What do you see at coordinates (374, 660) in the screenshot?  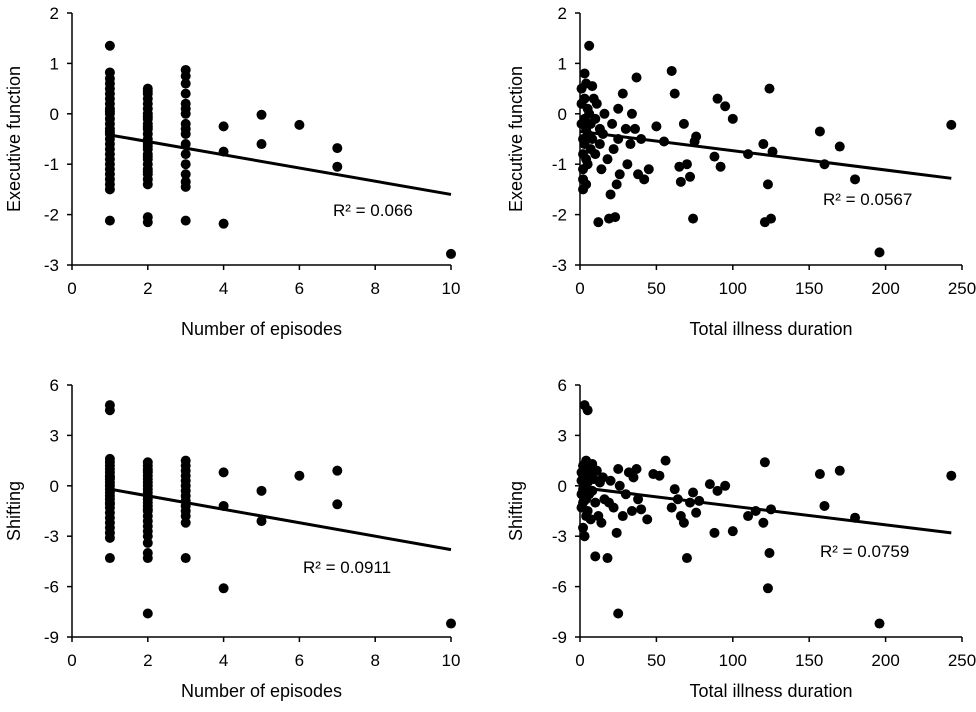 I see `x-tick-label: 8` at bounding box center [374, 660].